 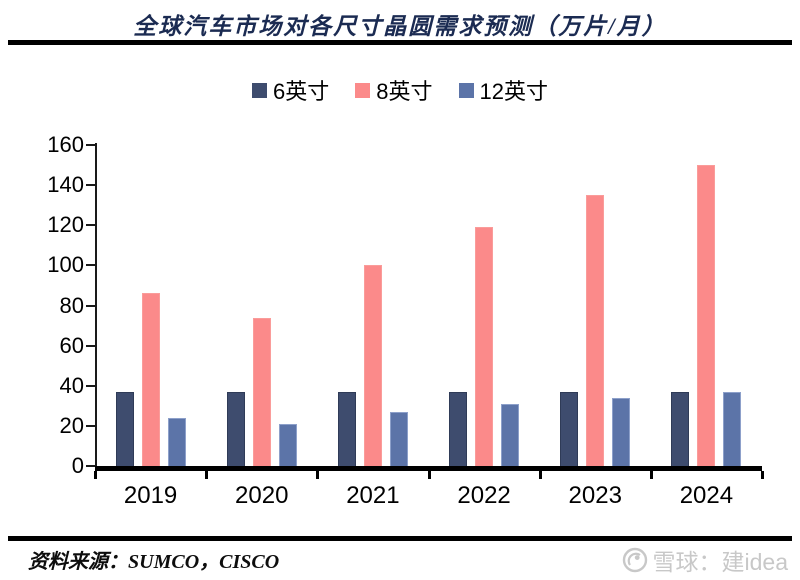 What do you see at coordinates (65, 225) in the screenshot?
I see `y-axis-tick-label: 120` at bounding box center [65, 225].